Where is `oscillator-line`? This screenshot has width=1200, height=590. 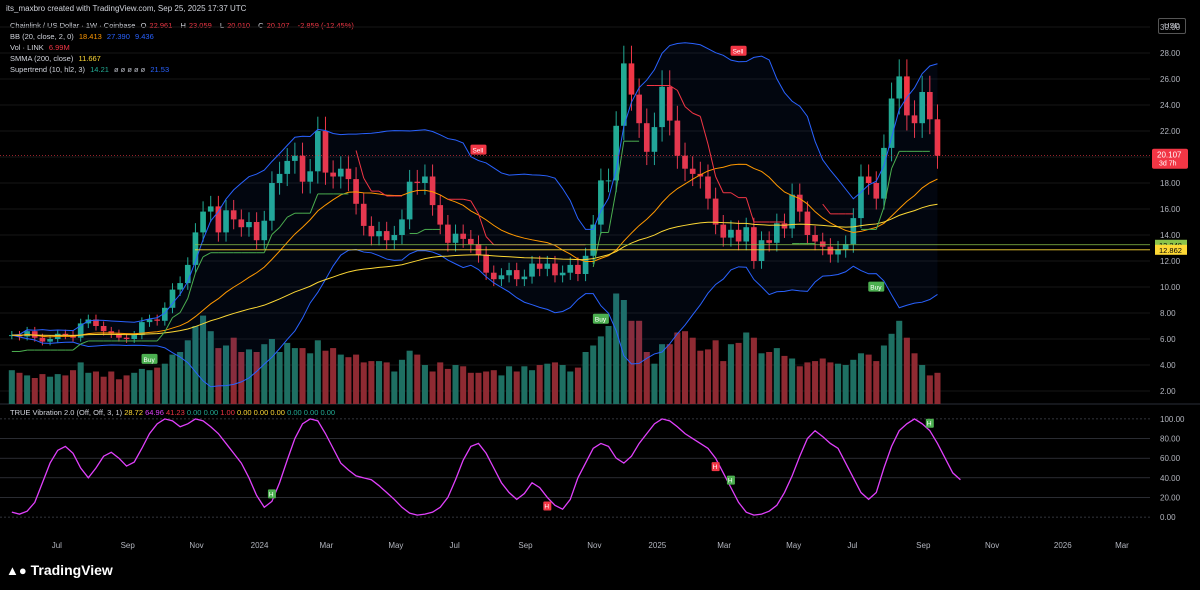
oscillator-line is located at coordinates (486, 467).